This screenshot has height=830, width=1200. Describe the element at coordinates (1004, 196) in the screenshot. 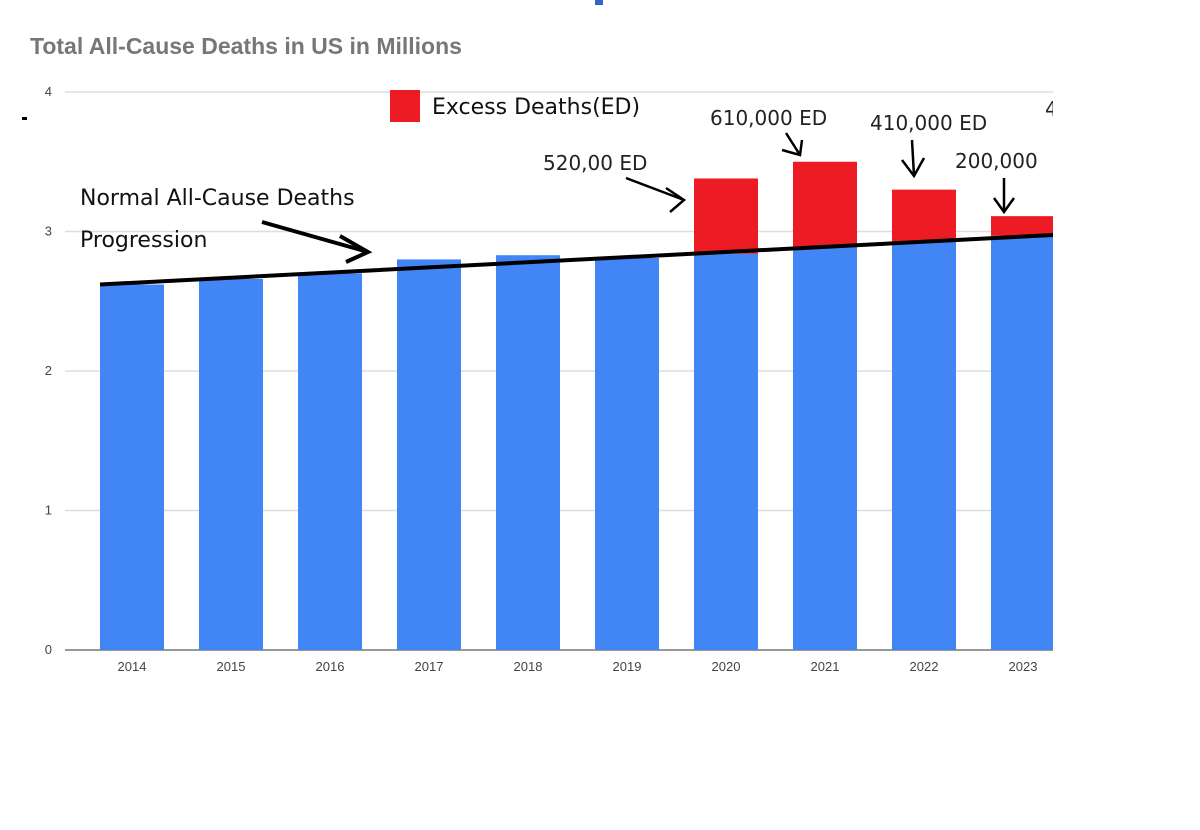

I see `arrow-2023-icon` at that location.